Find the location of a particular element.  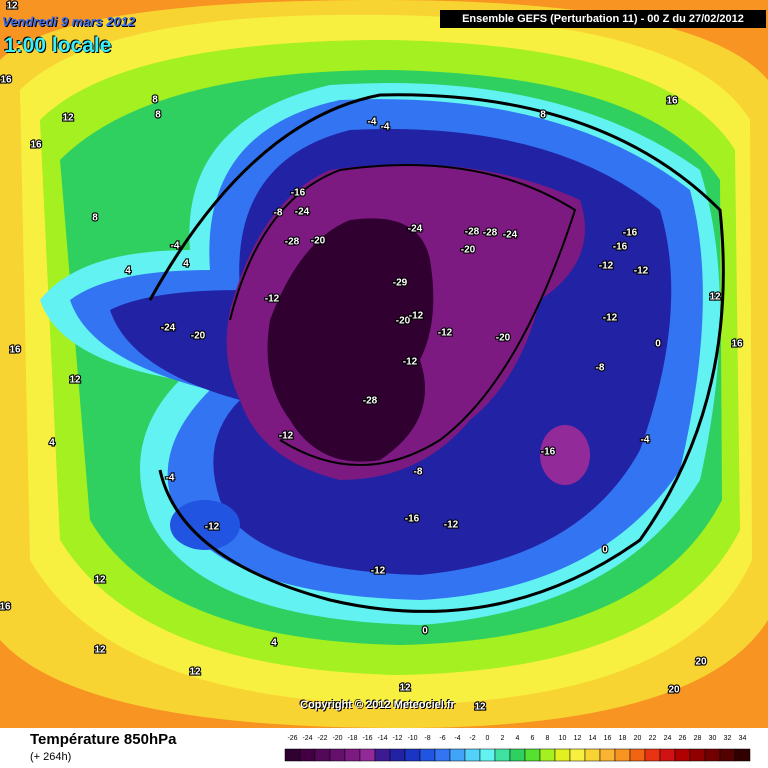

scale-label: -26 is located at coordinates (292, 738).